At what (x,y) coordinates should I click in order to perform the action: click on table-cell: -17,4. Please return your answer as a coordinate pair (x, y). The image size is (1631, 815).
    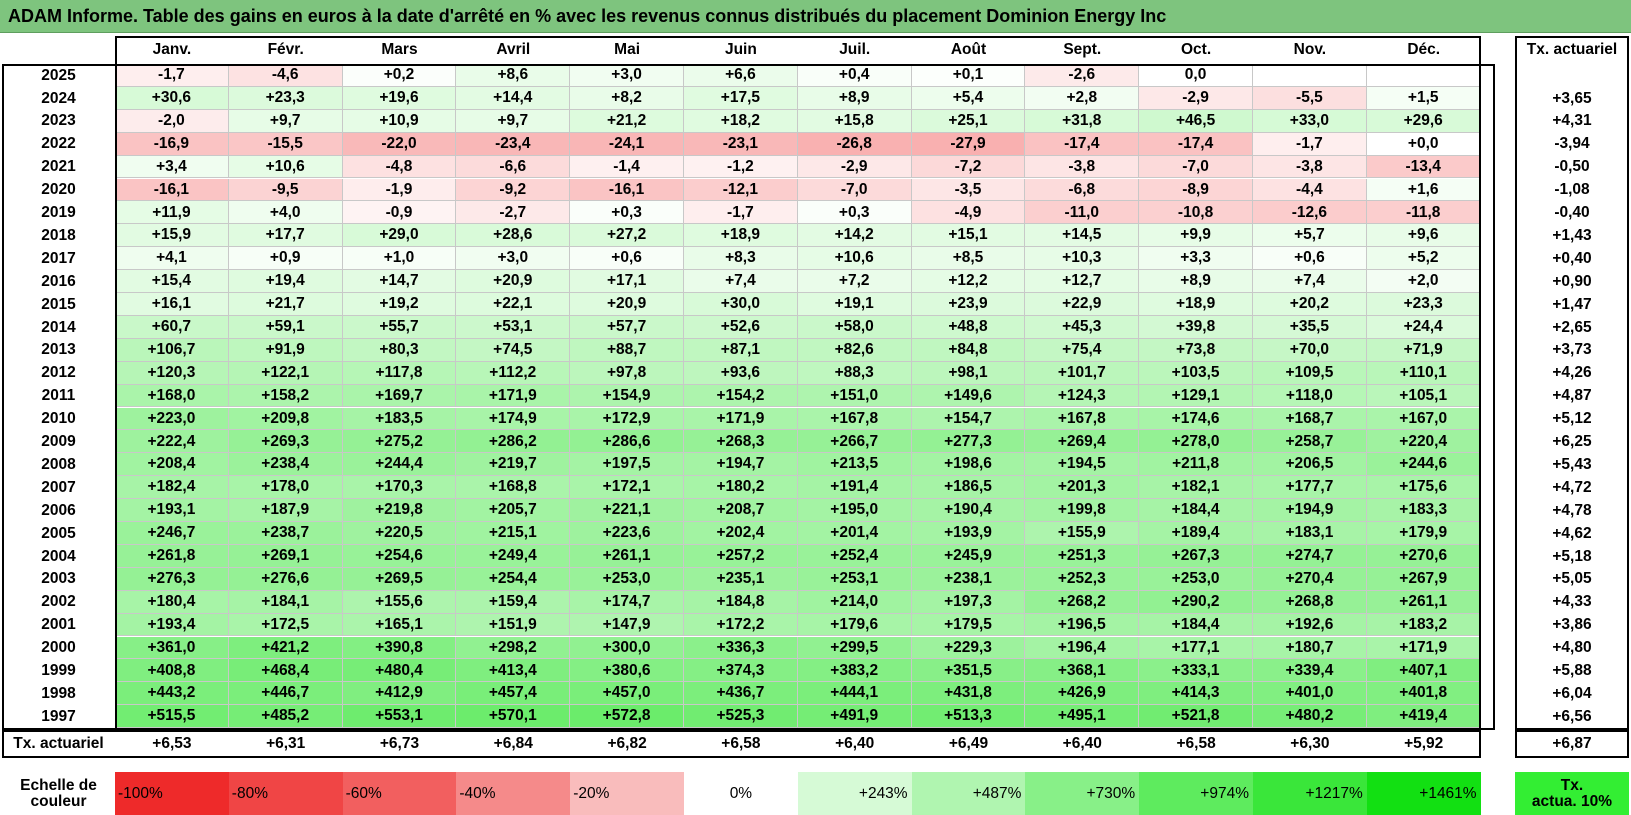
    Looking at the image, I should click on (1196, 144).